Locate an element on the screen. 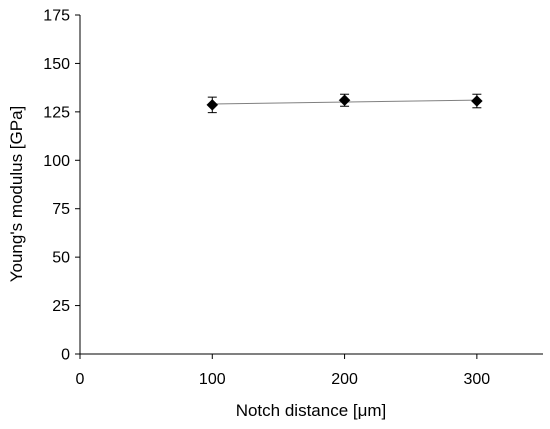 This screenshot has width=550, height=429. y-tick-label: 100 is located at coordinates (56, 161).